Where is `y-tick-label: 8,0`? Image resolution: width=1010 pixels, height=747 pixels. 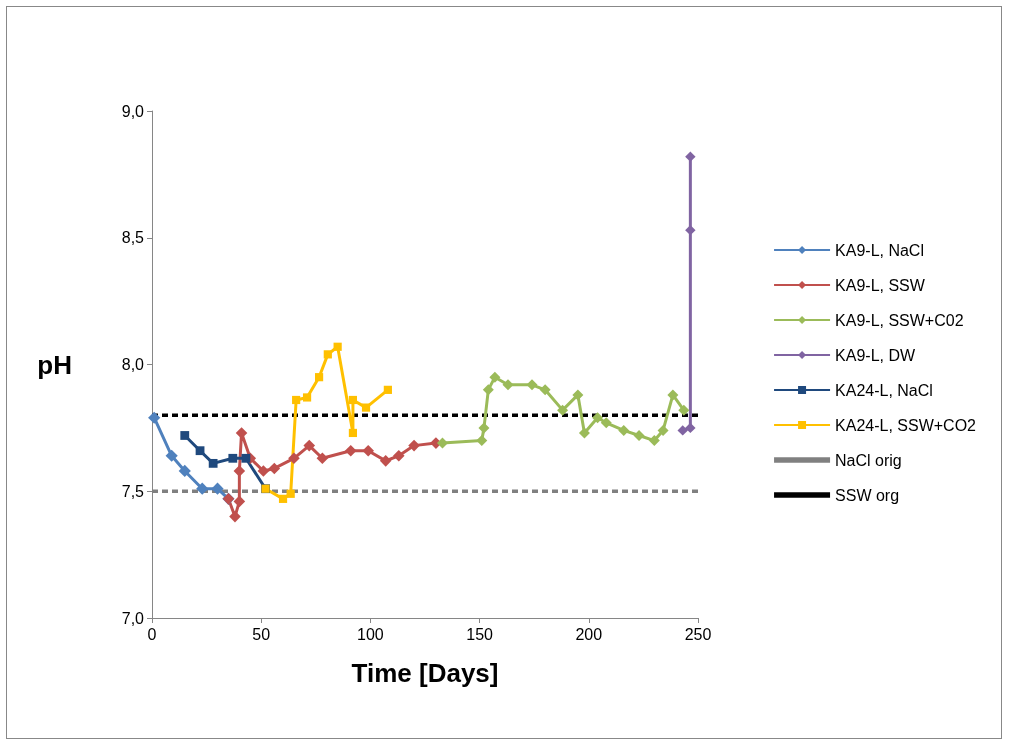
y-tick-label: 8,0 is located at coordinates (133, 364).